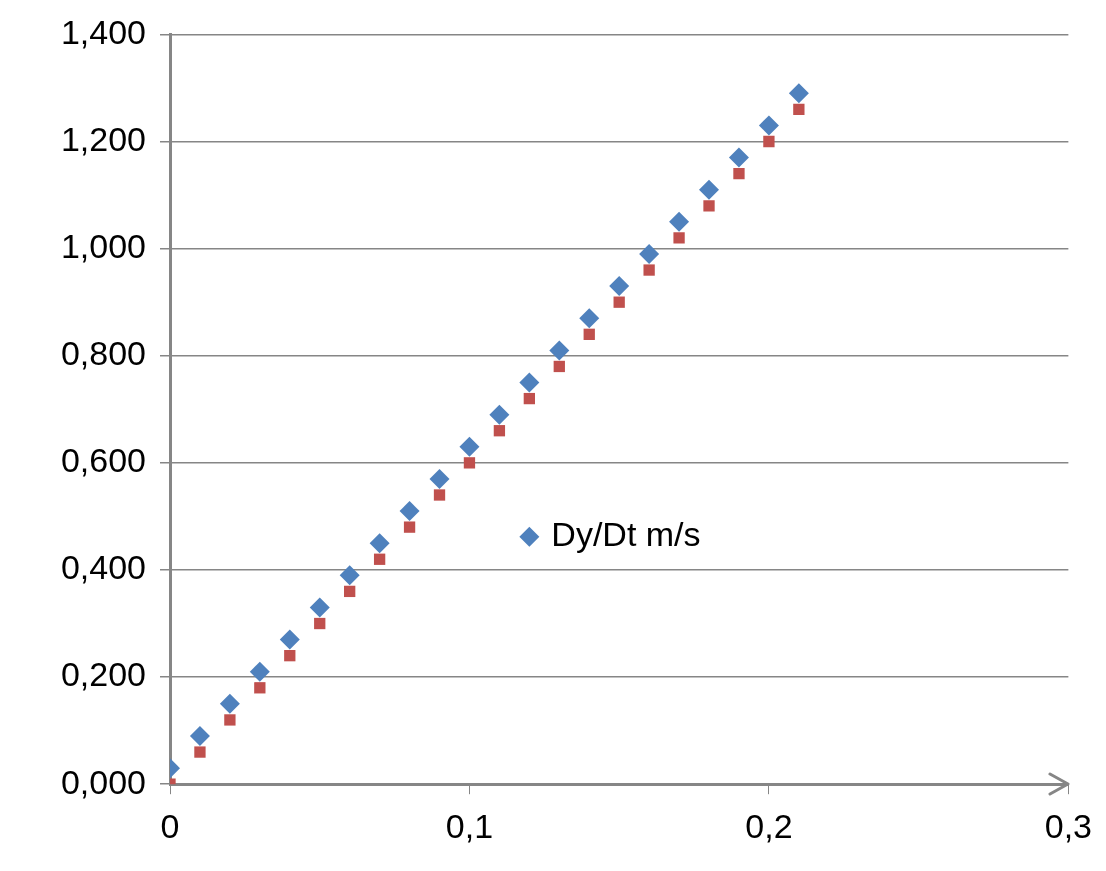 This screenshot has width=1106, height=871. What do you see at coordinates (769, 825) in the screenshot?
I see `x-tick-label: 0,2` at bounding box center [769, 825].